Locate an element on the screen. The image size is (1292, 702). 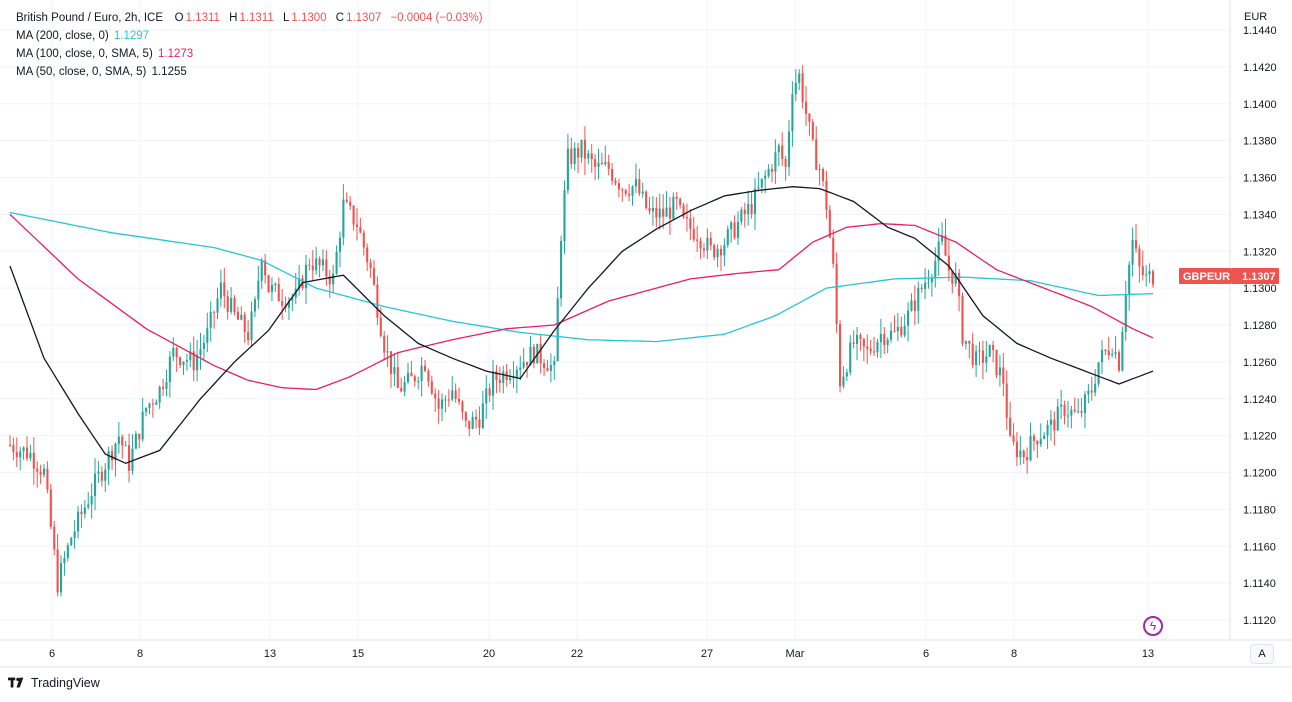
price-tick-label: 1.1400 is located at coordinates (1260, 105).